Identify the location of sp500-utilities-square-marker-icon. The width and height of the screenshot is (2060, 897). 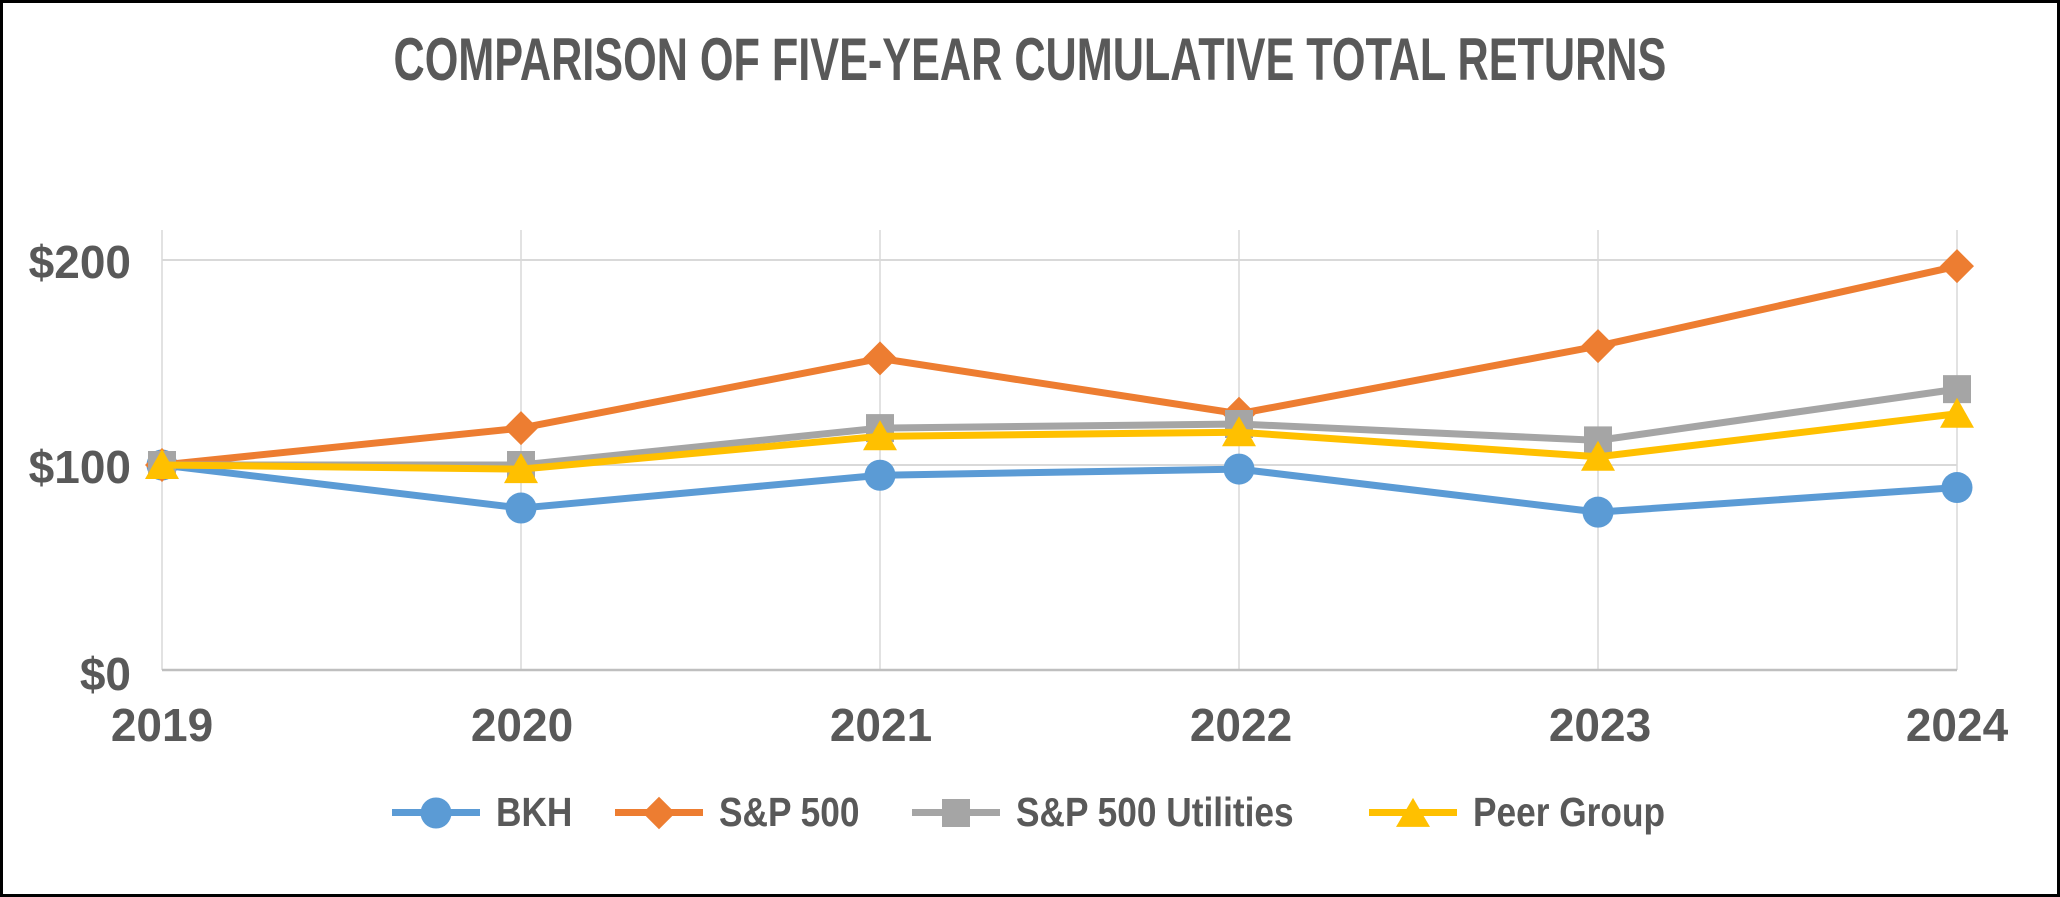
(956, 812).